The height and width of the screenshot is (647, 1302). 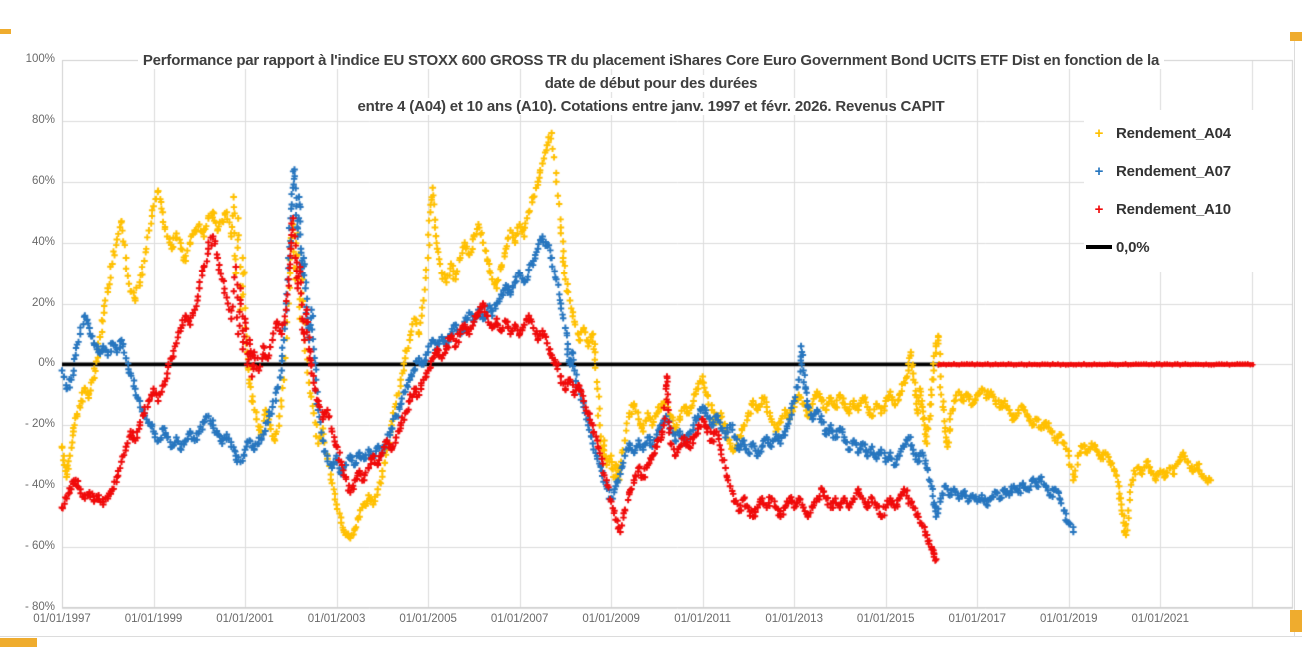 I want to click on x-axis-tick: 01/01/2017, so click(x=977, y=619).